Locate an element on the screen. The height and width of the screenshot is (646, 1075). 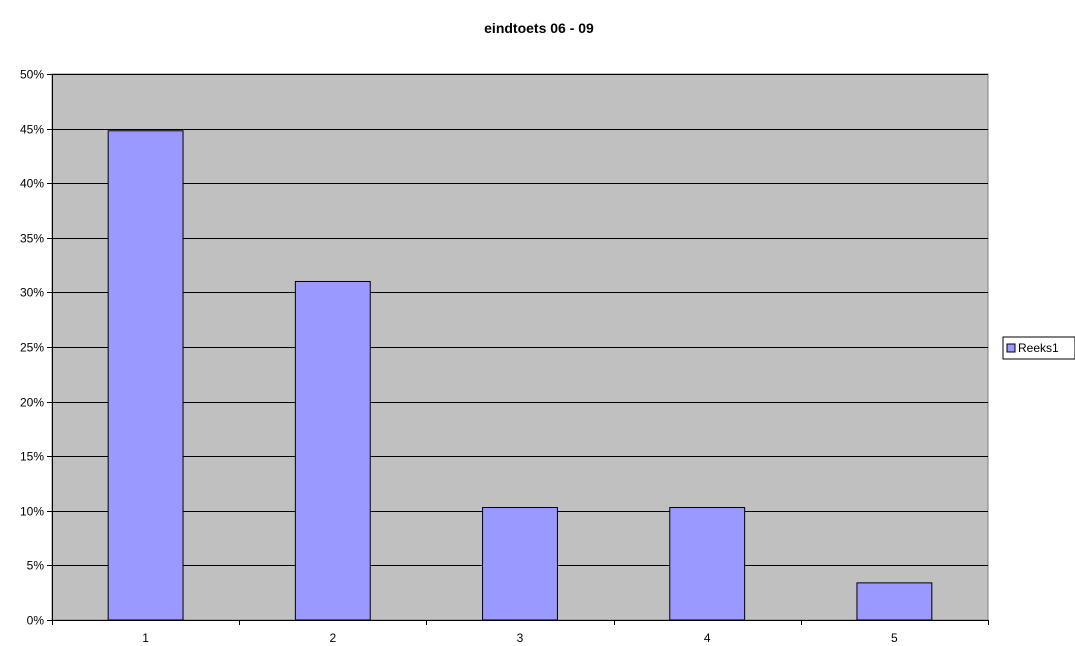
y-tick-label: 40% is located at coordinates (32, 184).